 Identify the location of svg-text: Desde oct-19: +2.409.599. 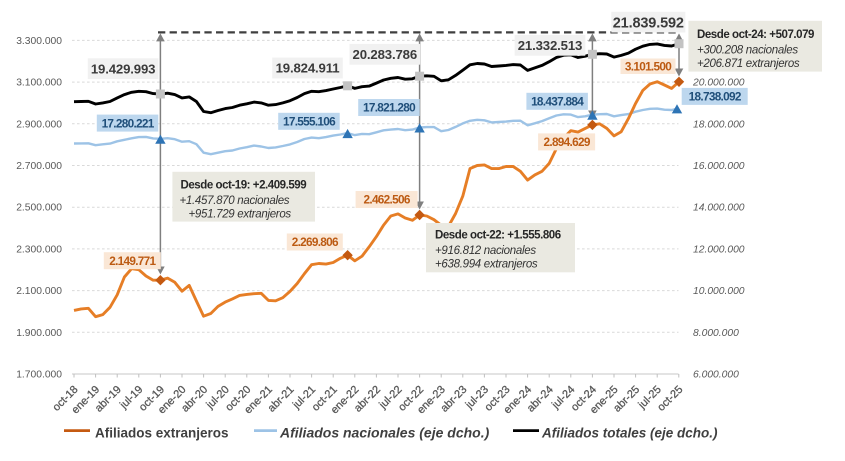
(244, 186).